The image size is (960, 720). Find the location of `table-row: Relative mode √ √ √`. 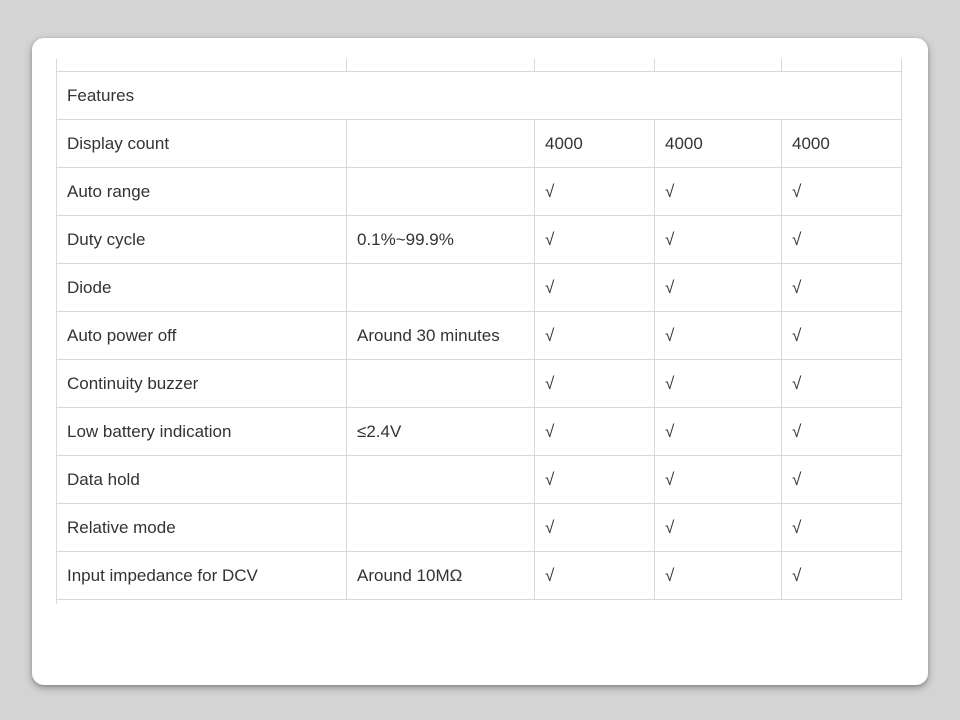

table-row: Relative mode √ √ √ is located at coordinates (480, 528).